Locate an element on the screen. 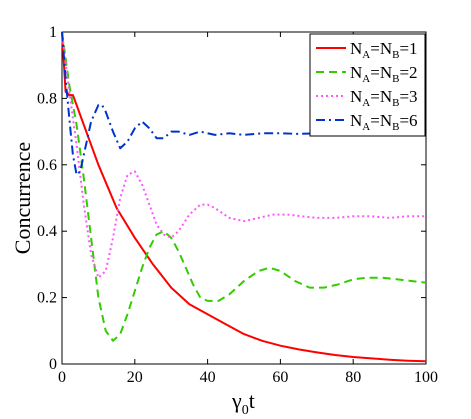  y-tick-label: 0.4 is located at coordinates (47, 231).